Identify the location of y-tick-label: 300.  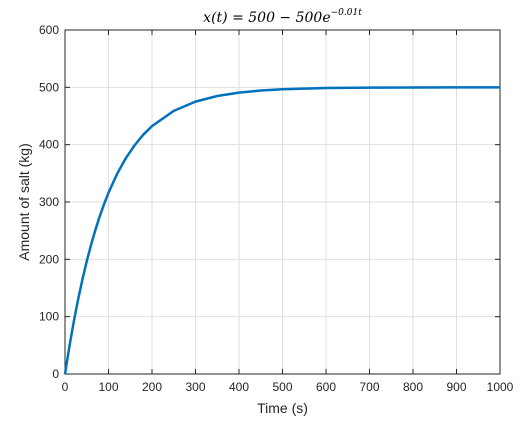
(49, 202).